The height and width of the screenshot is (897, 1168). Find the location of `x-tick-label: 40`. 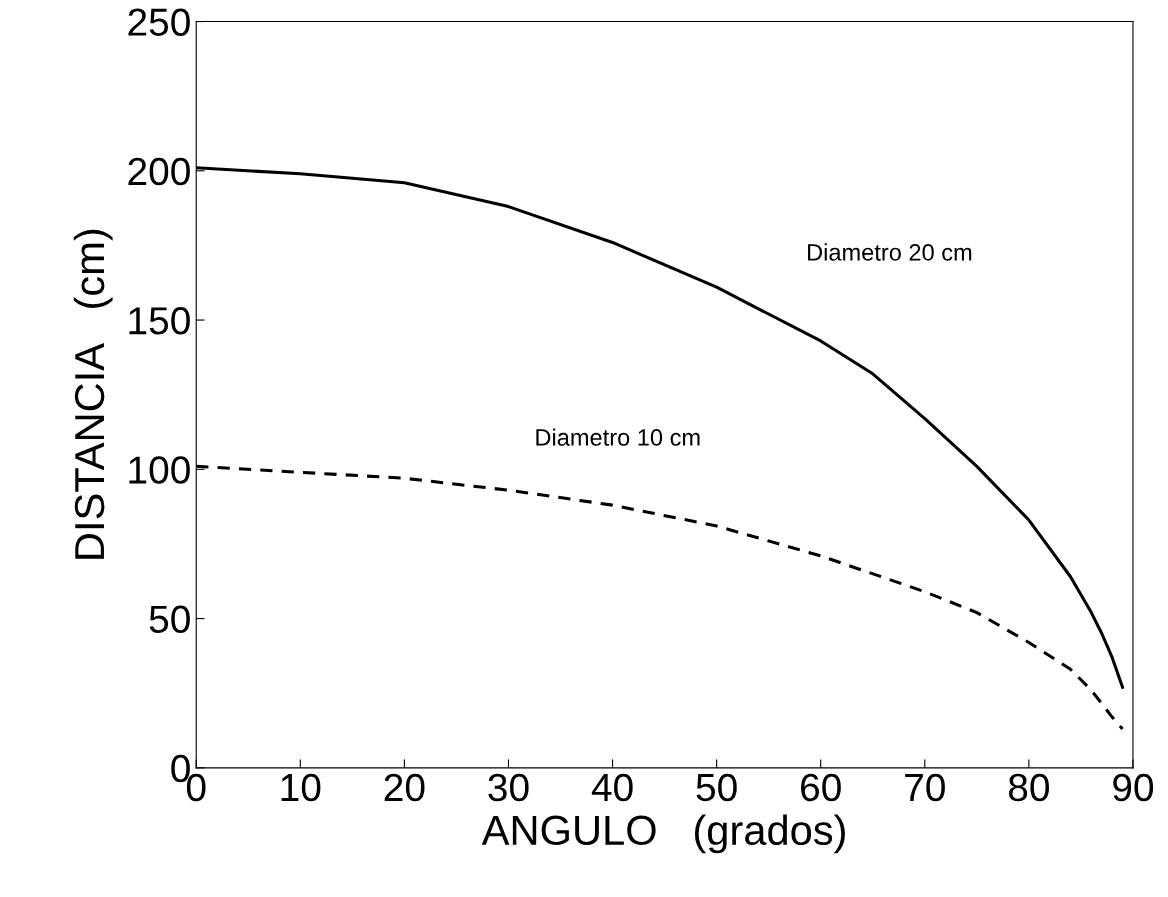

x-tick-label: 40 is located at coordinates (612, 787).